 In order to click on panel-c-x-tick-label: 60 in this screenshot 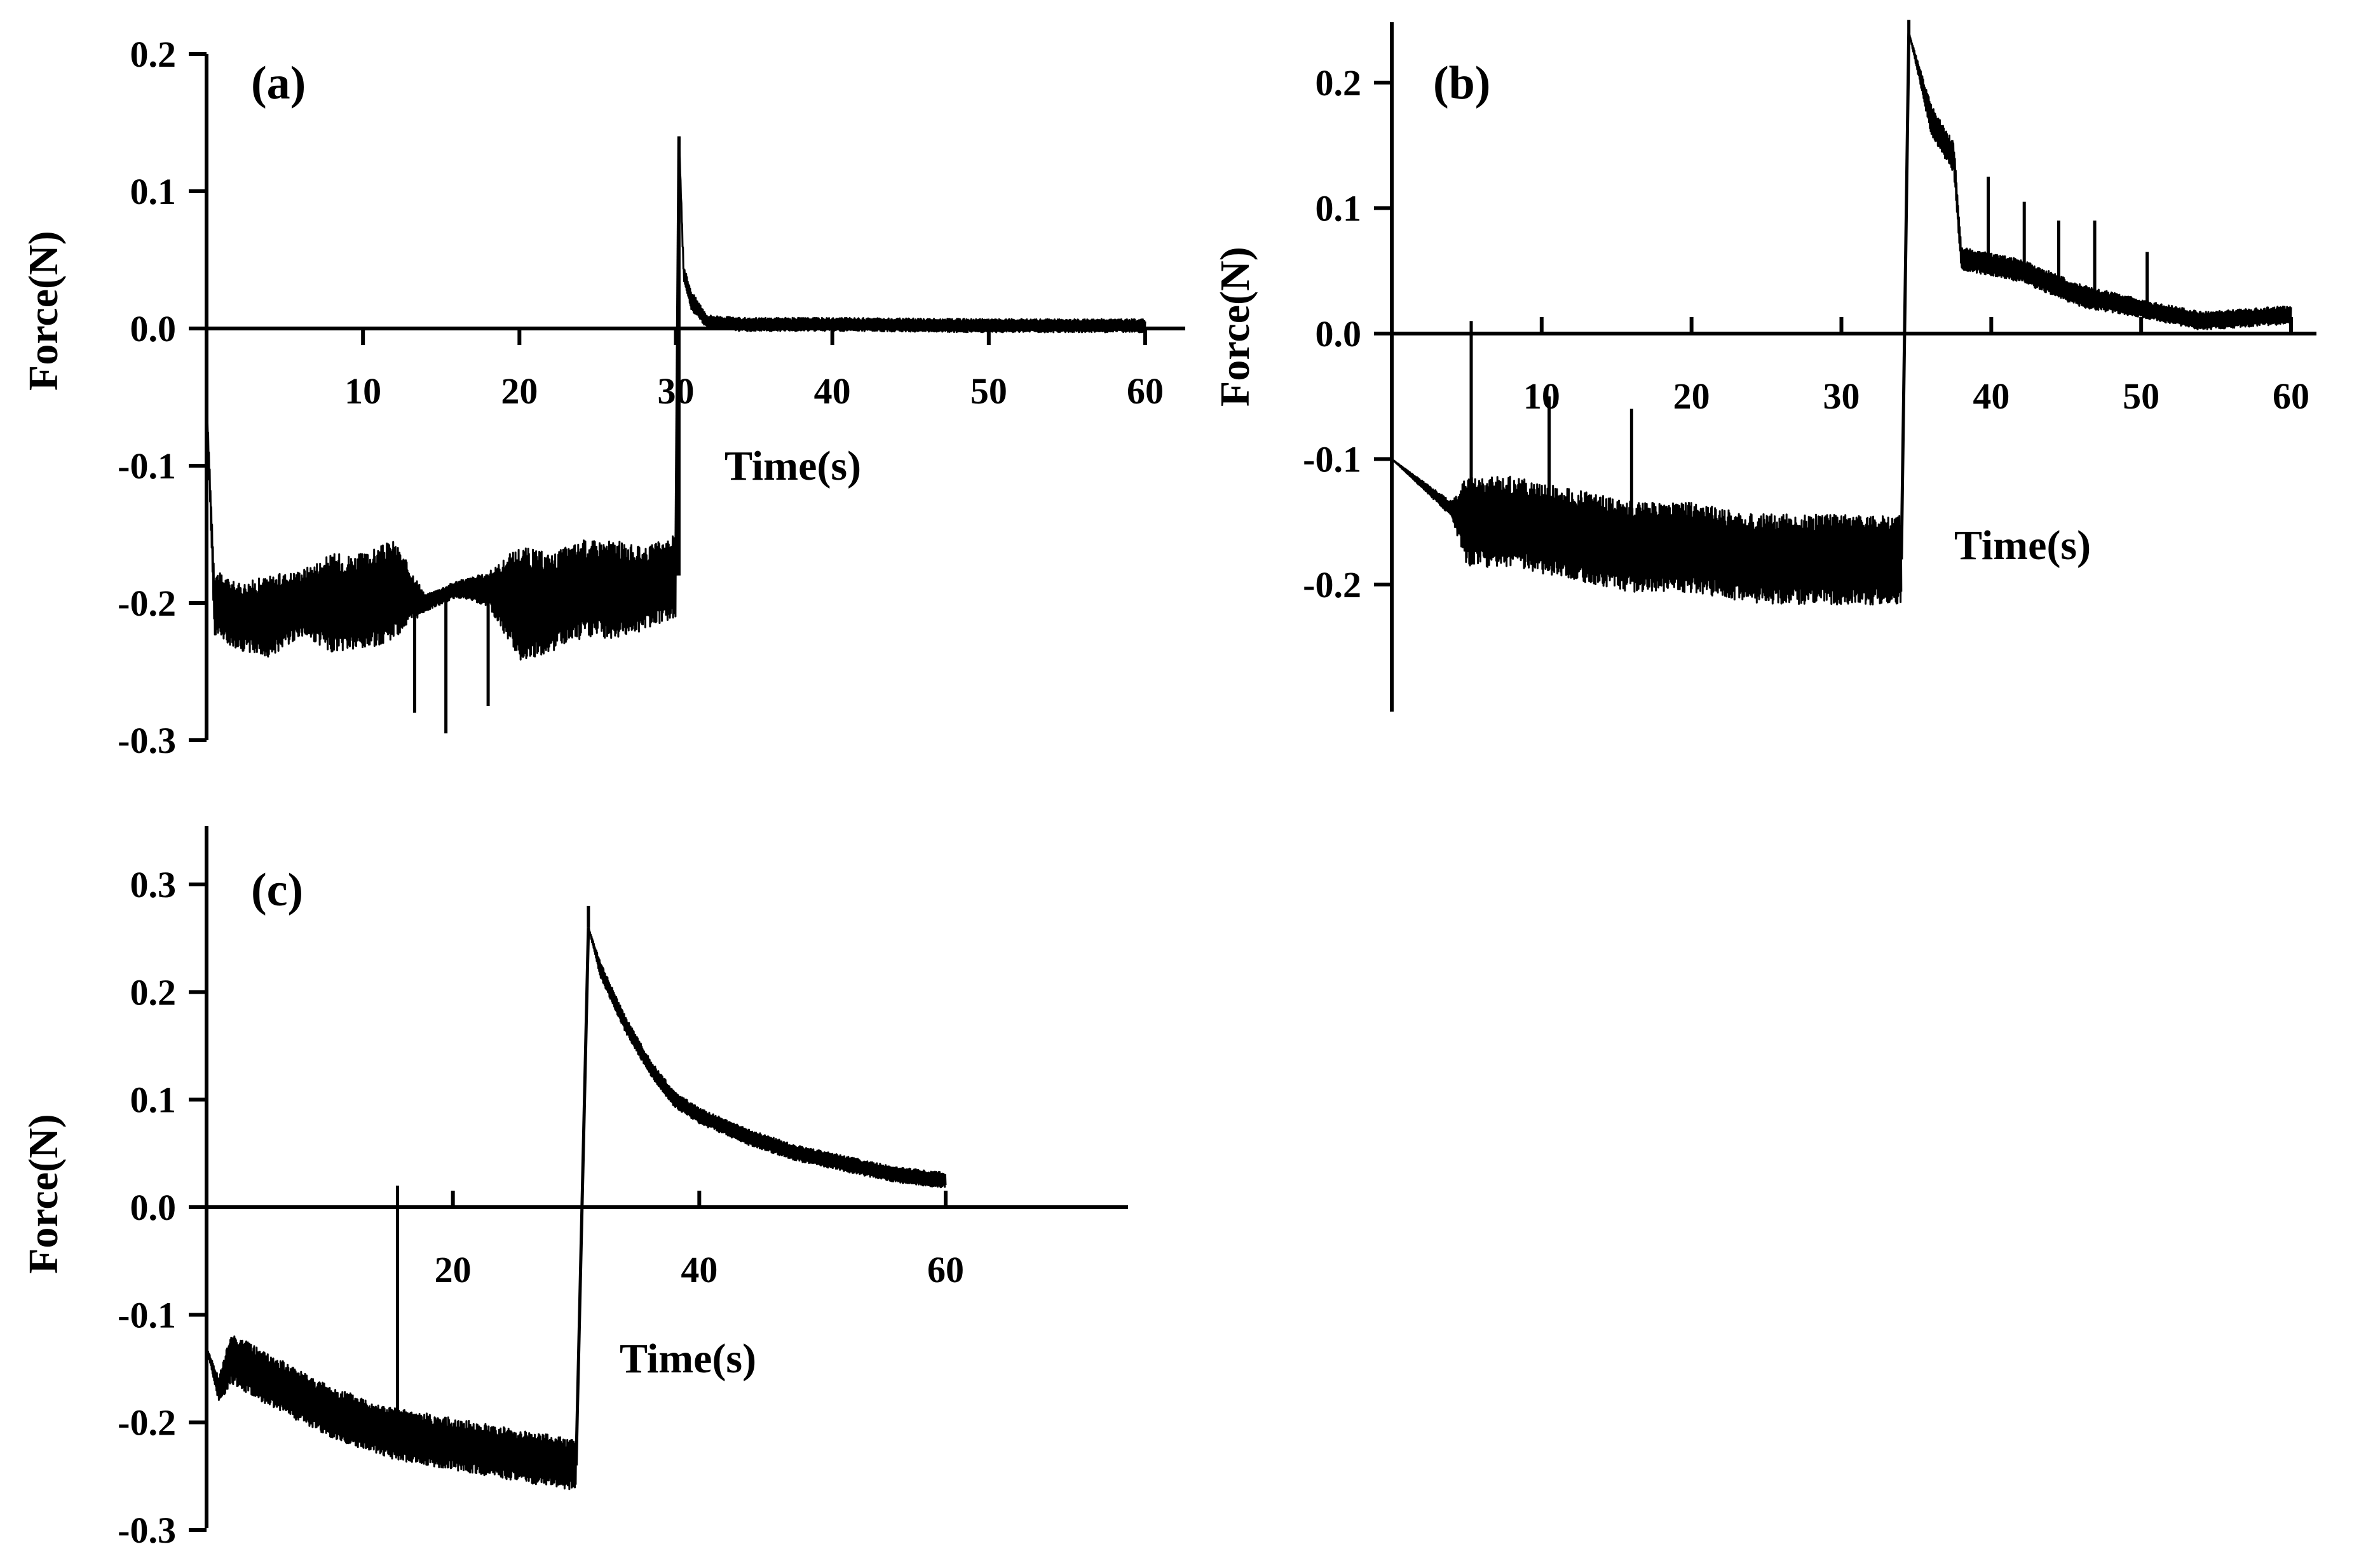, I will do `click(945, 1270)`.